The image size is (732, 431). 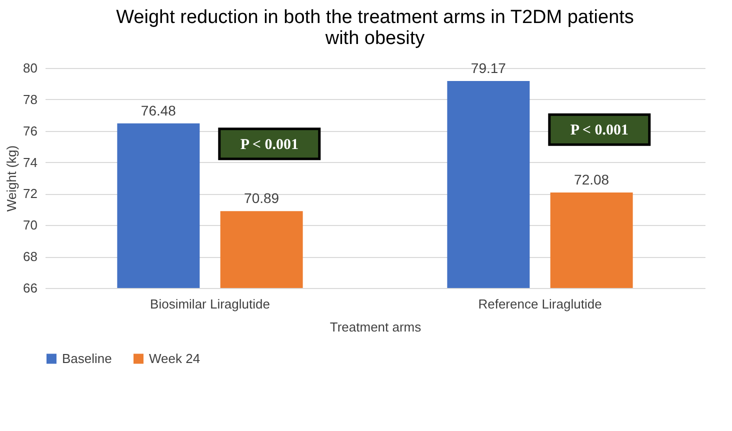 What do you see at coordinates (375, 17) in the screenshot?
I see `text: Weight reduction in both the treatment arms in T2DM patients` at bounding box center [375, 17].